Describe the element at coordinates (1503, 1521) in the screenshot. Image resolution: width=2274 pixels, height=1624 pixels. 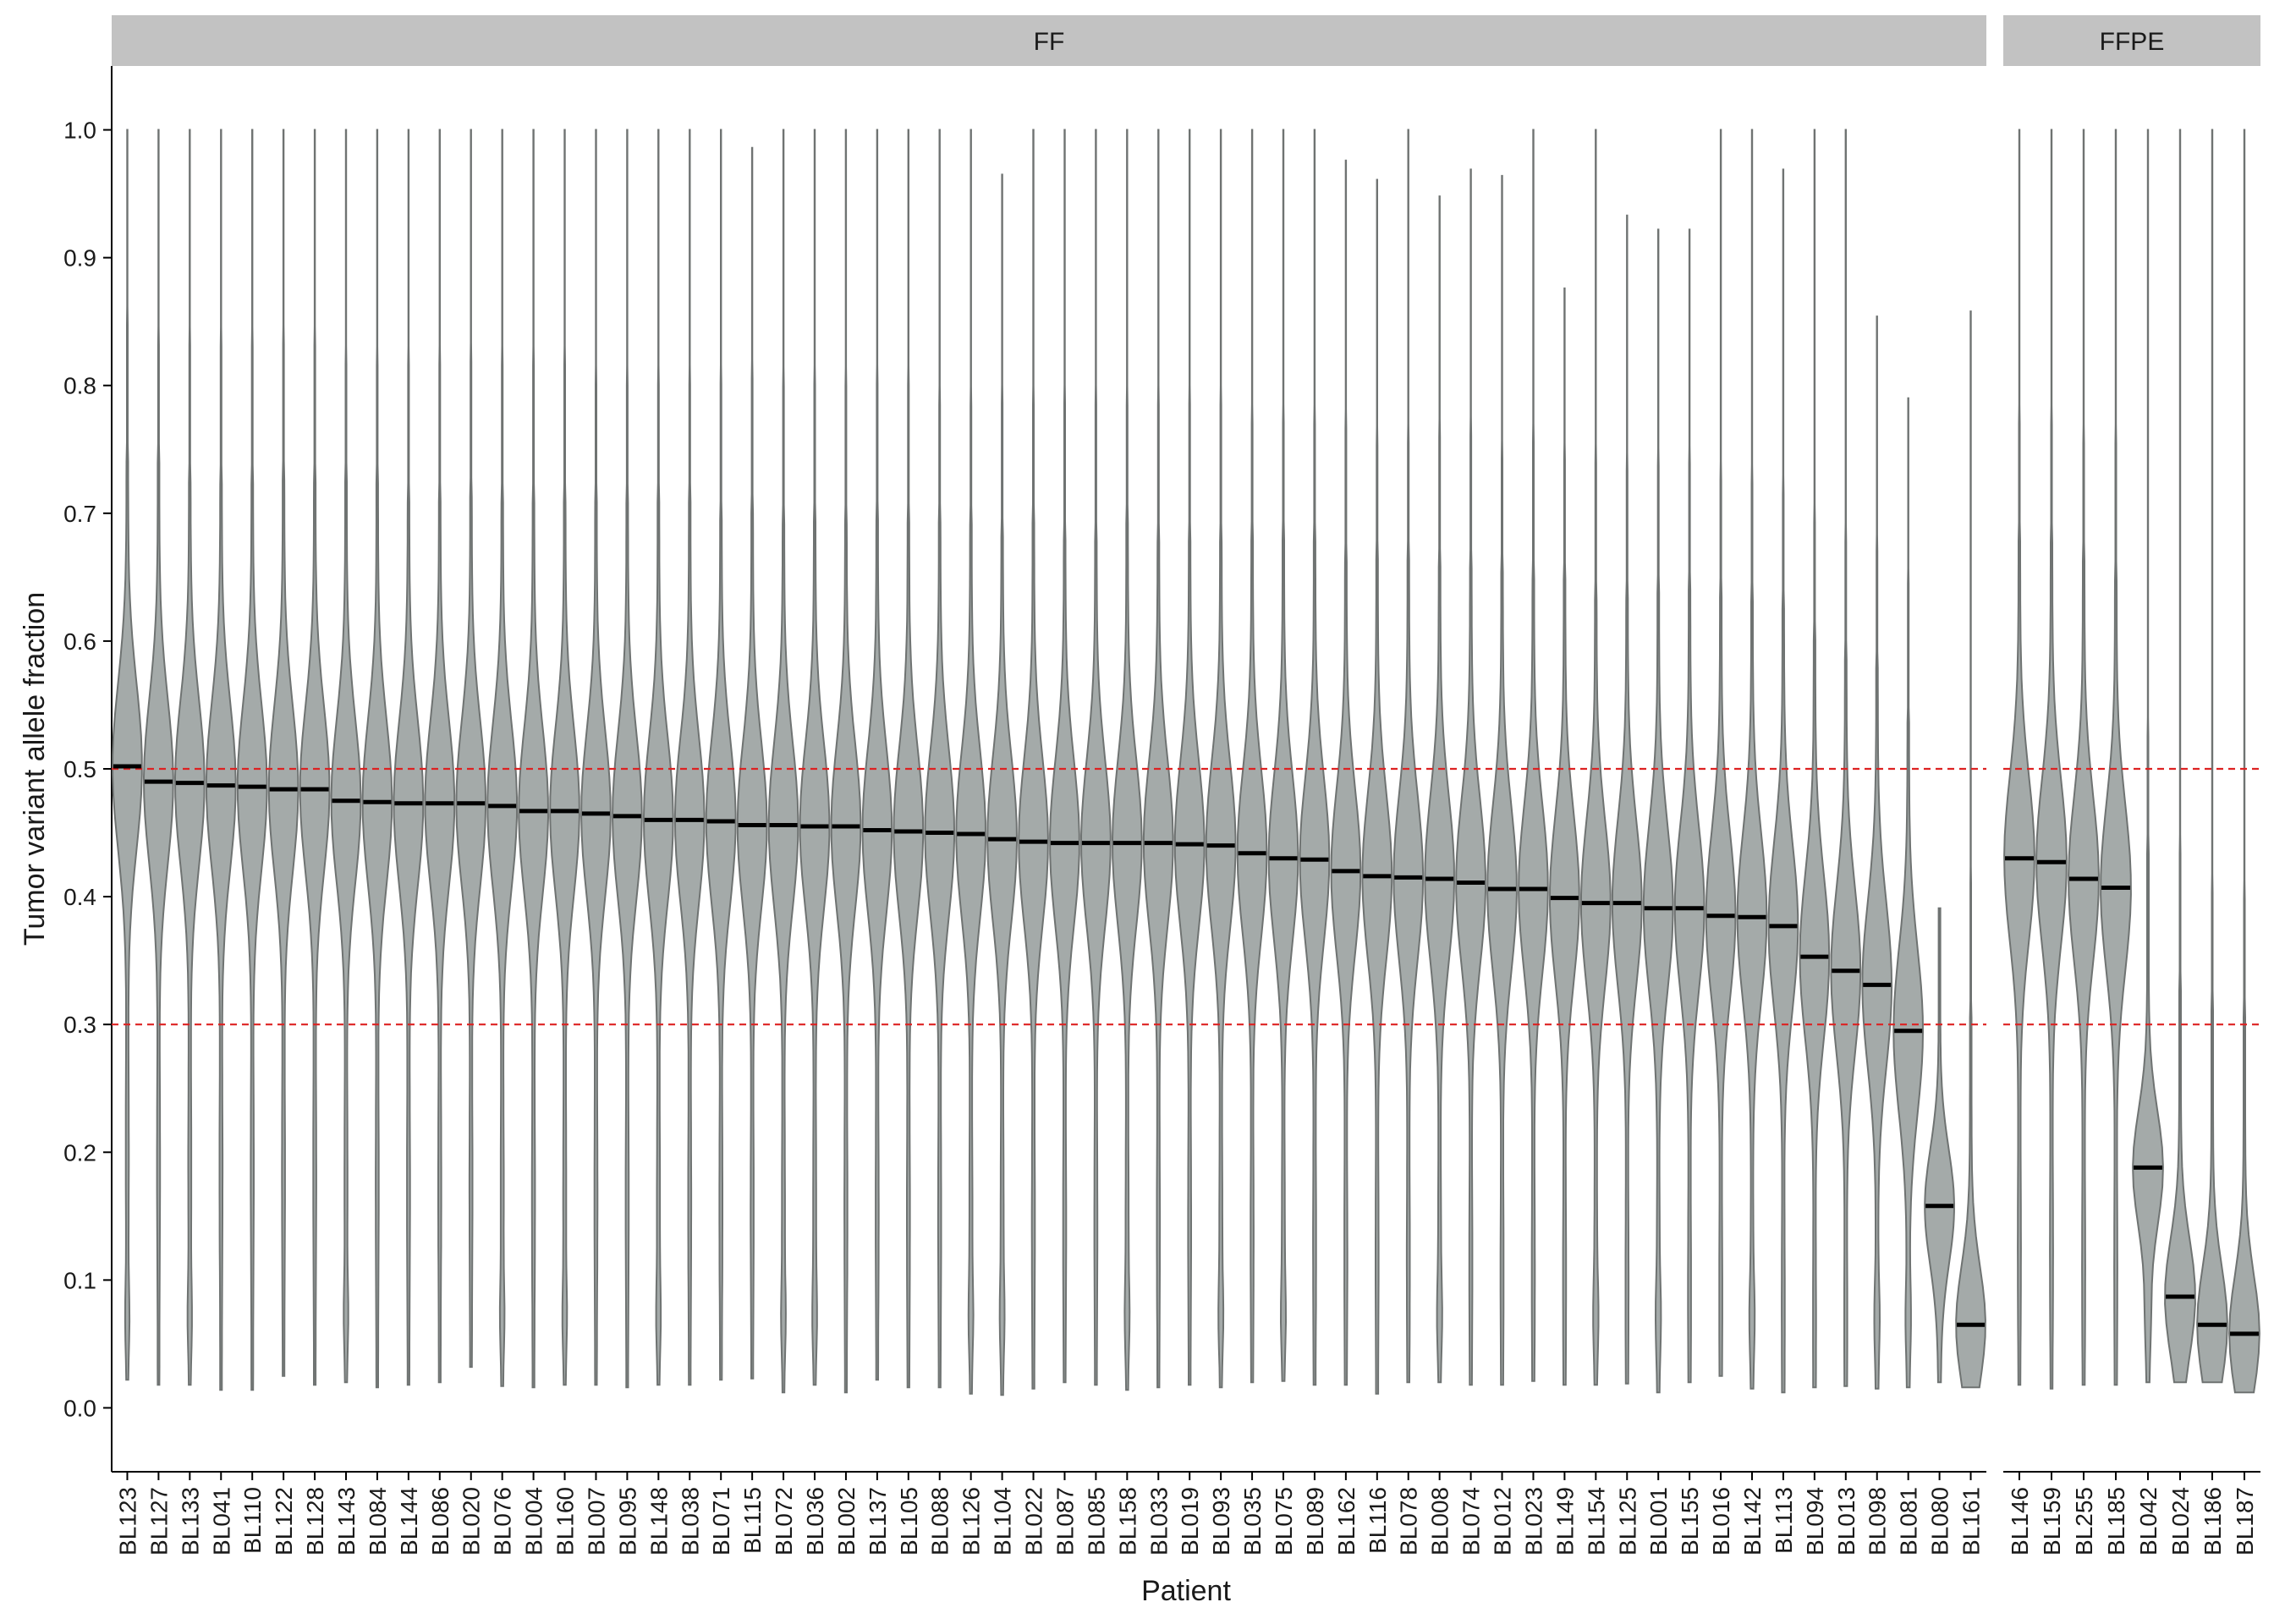
I see `x-tick-label: BL012` at that location.